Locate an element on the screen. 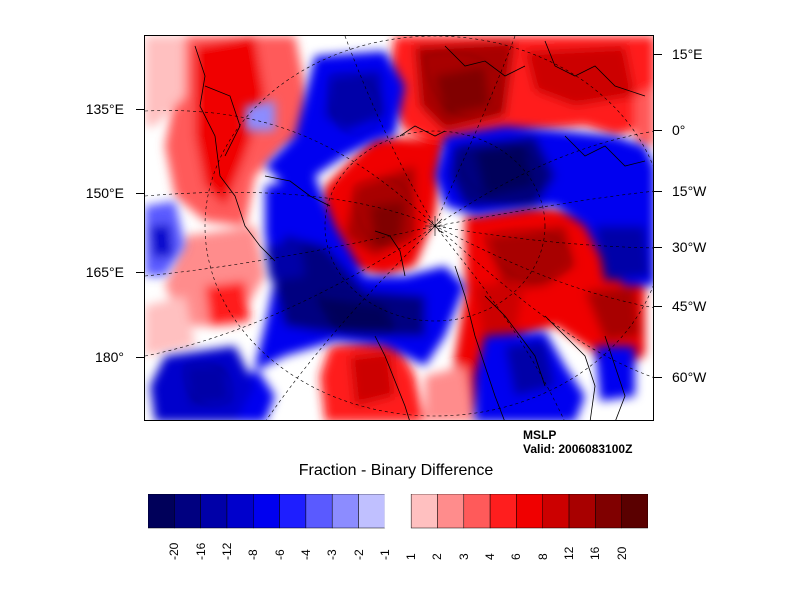 The height and width of the screenshot is (612, 792). colorbar-label-5: -4 is located at coordinates (305, 554).